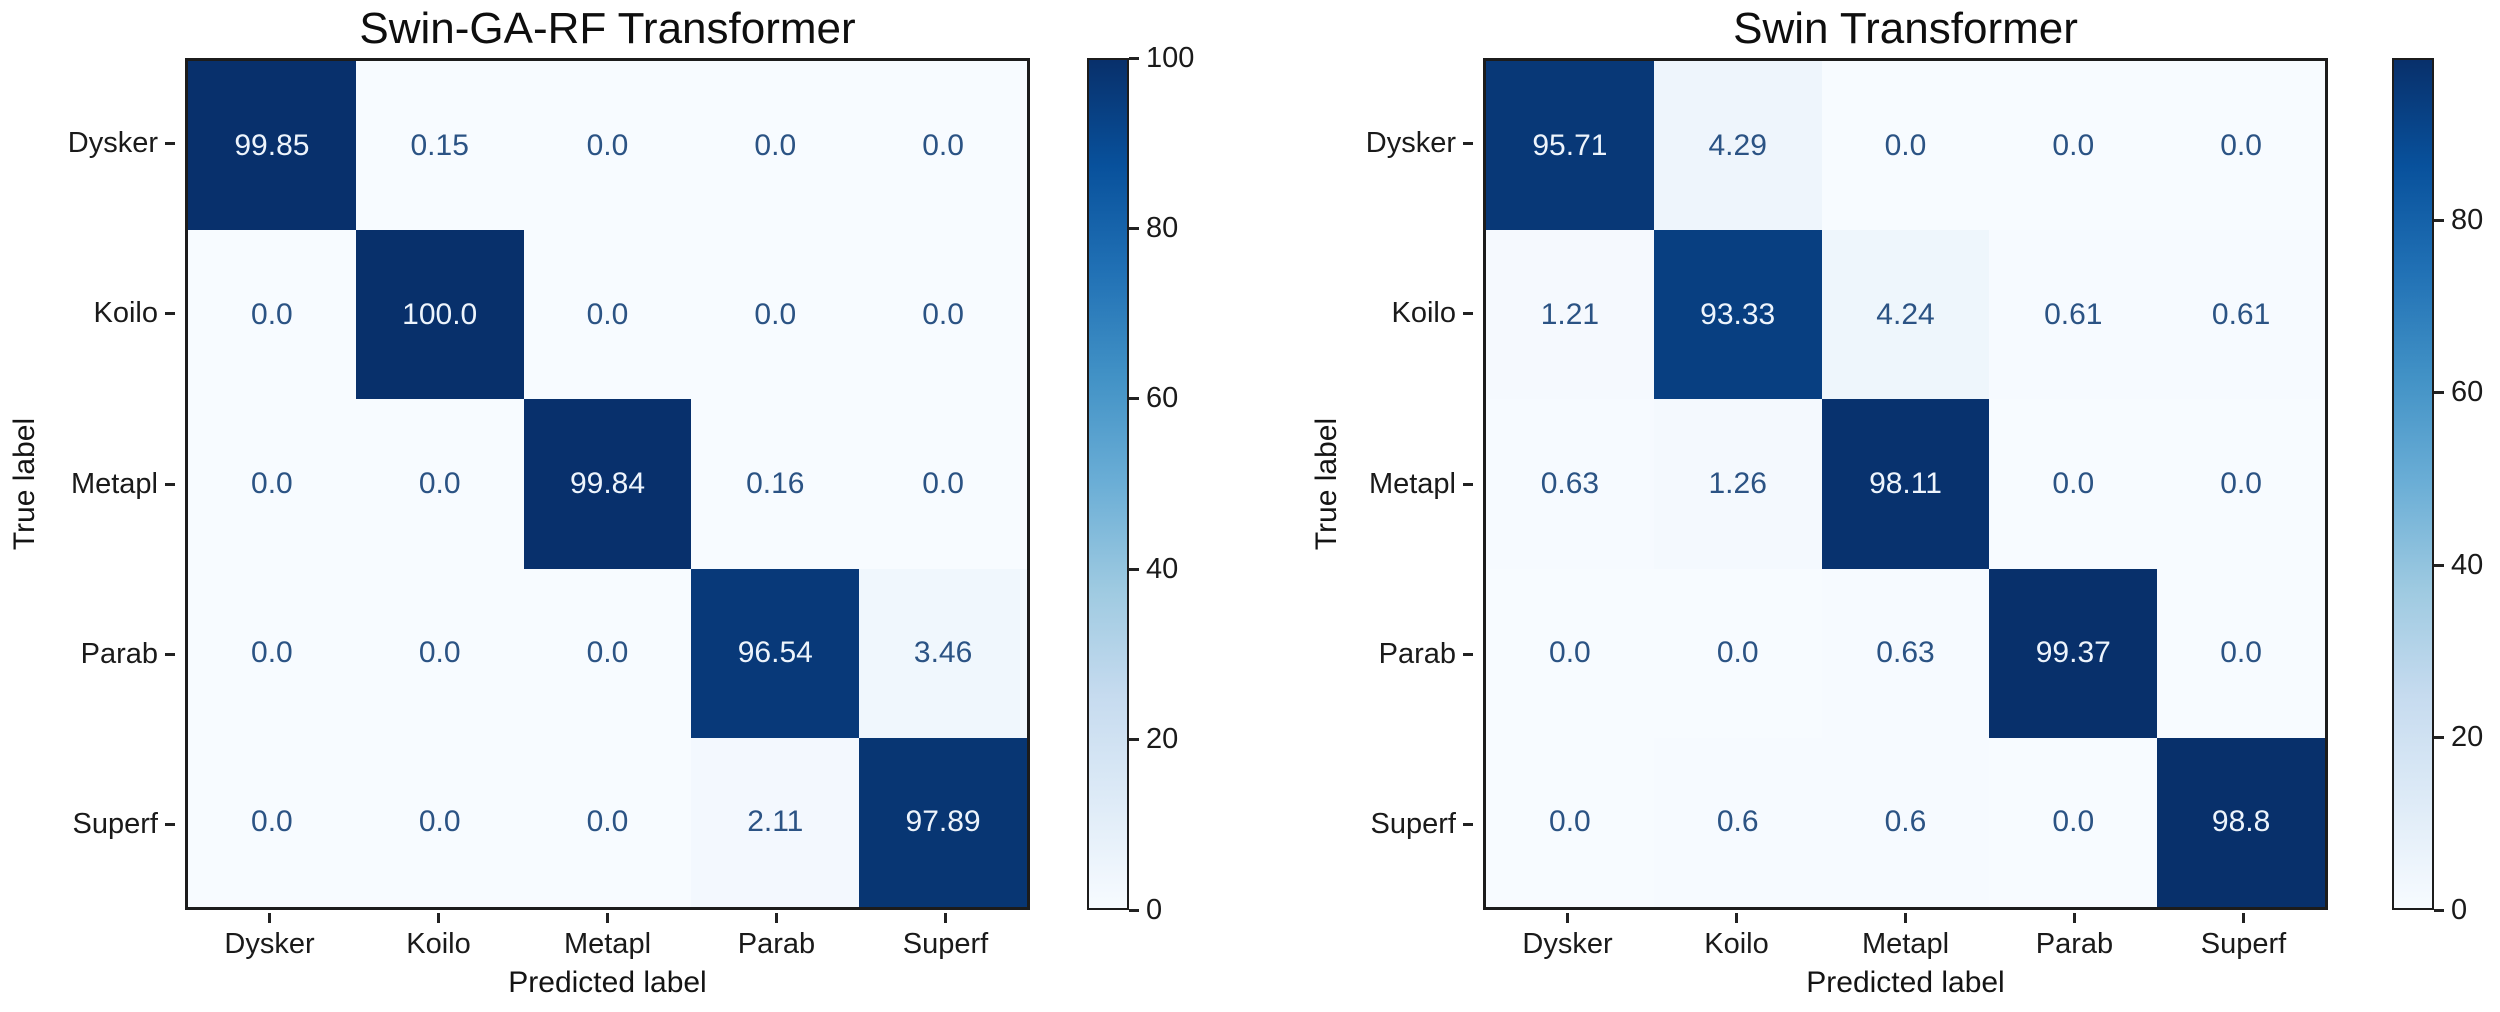  What do you see at coordinates (272, 146) in the screenshot?
I see `matrix-cell-Dysker-Dysker: 99.85` at bounding box center [272, 146].